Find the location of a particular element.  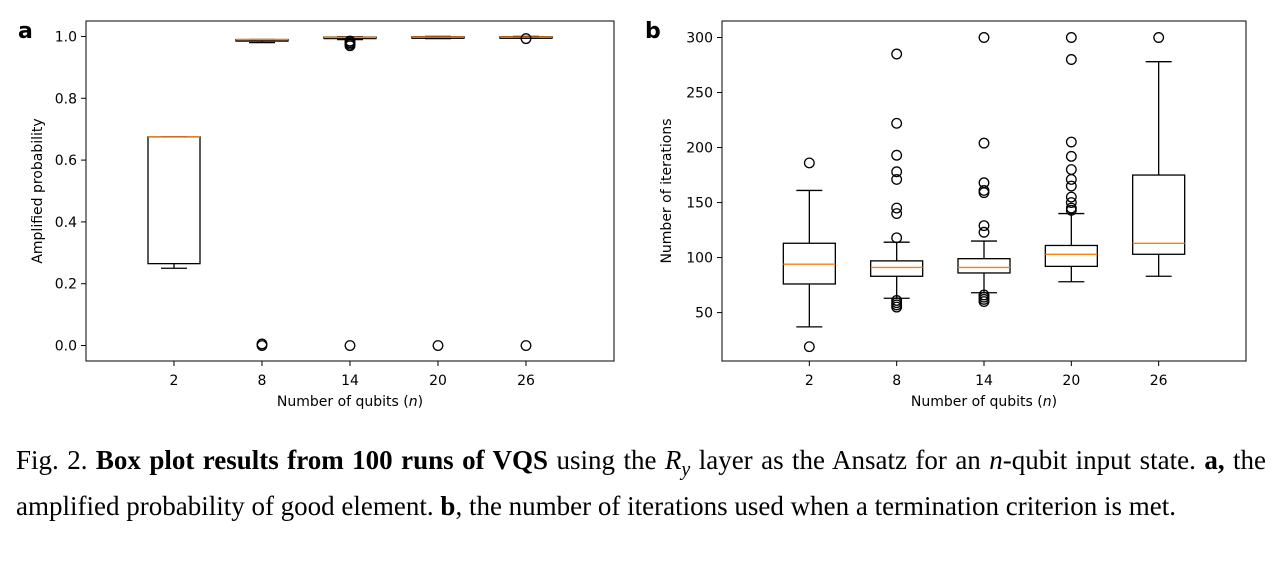

caption-n-variable: n is located at coordinates (996, 460).